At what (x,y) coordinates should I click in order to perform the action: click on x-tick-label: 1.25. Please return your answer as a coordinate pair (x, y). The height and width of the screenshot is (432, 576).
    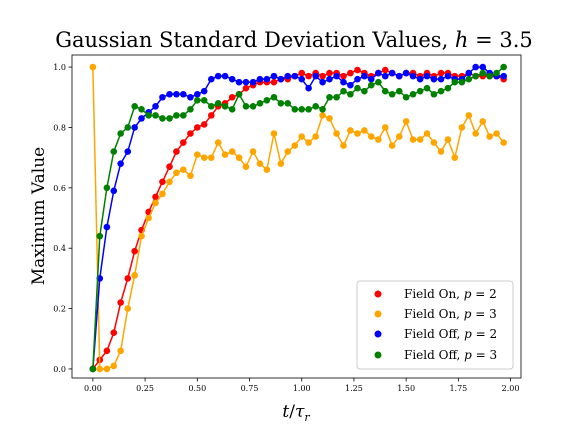
    Looking at the image, I should click on (354, 388).